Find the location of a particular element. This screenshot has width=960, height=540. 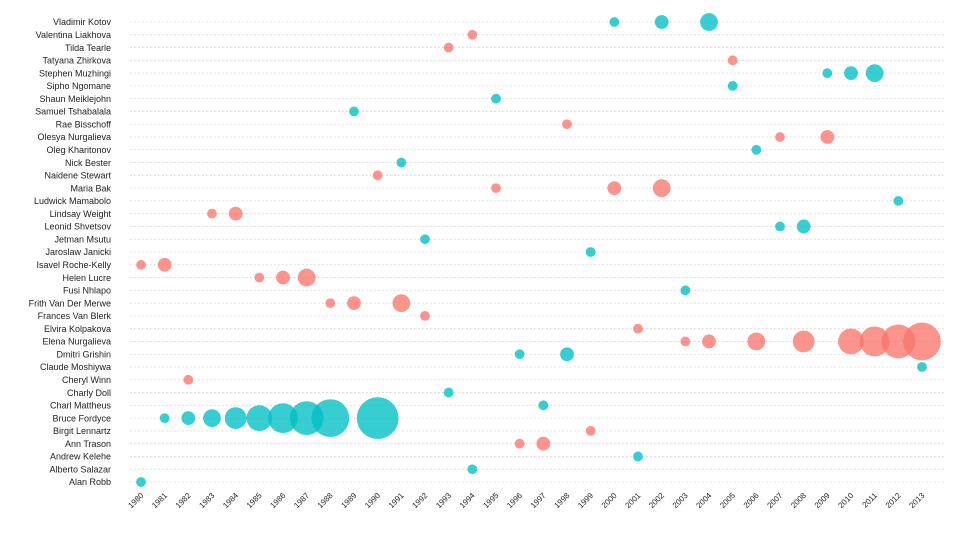

y-tick-label: Elena Nurgalieva is located at coordinates (76, 342).